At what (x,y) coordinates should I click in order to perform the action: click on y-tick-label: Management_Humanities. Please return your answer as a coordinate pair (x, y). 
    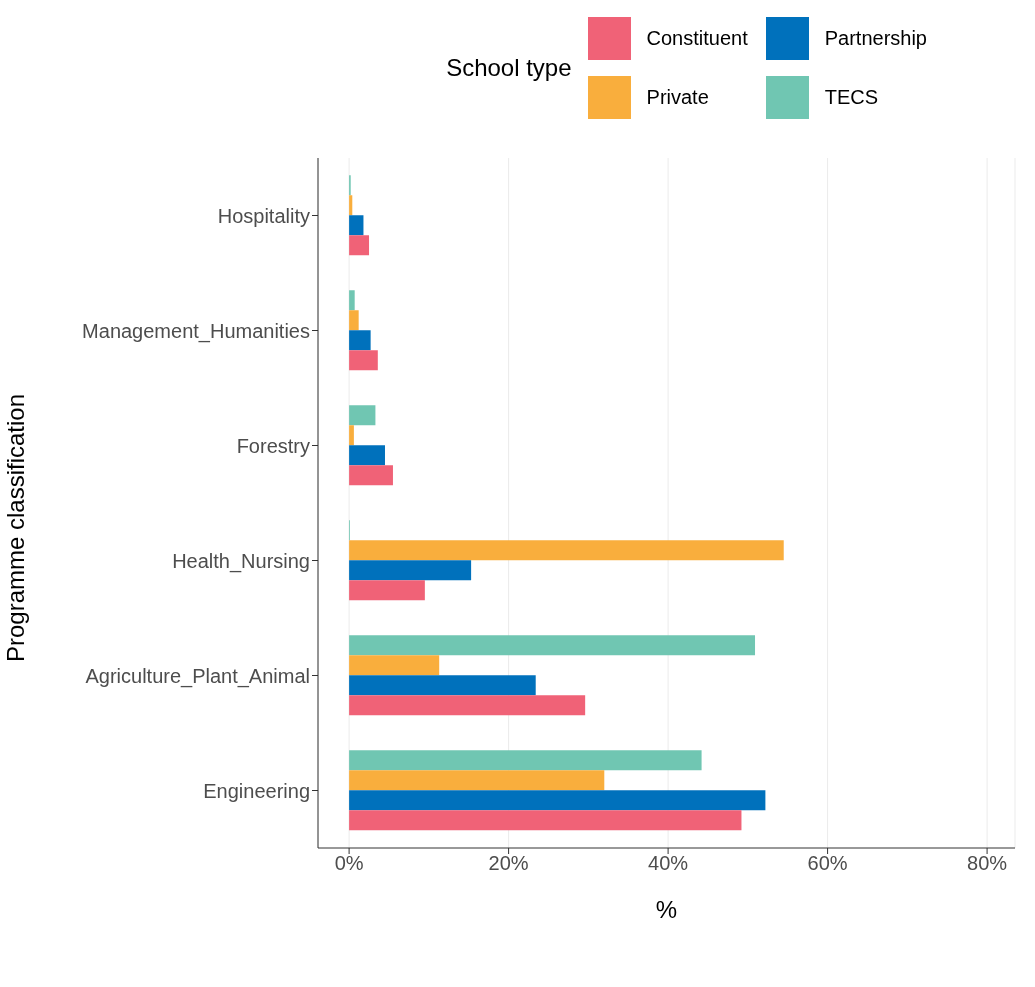
    Looking at the image, I should click on (196, 331).